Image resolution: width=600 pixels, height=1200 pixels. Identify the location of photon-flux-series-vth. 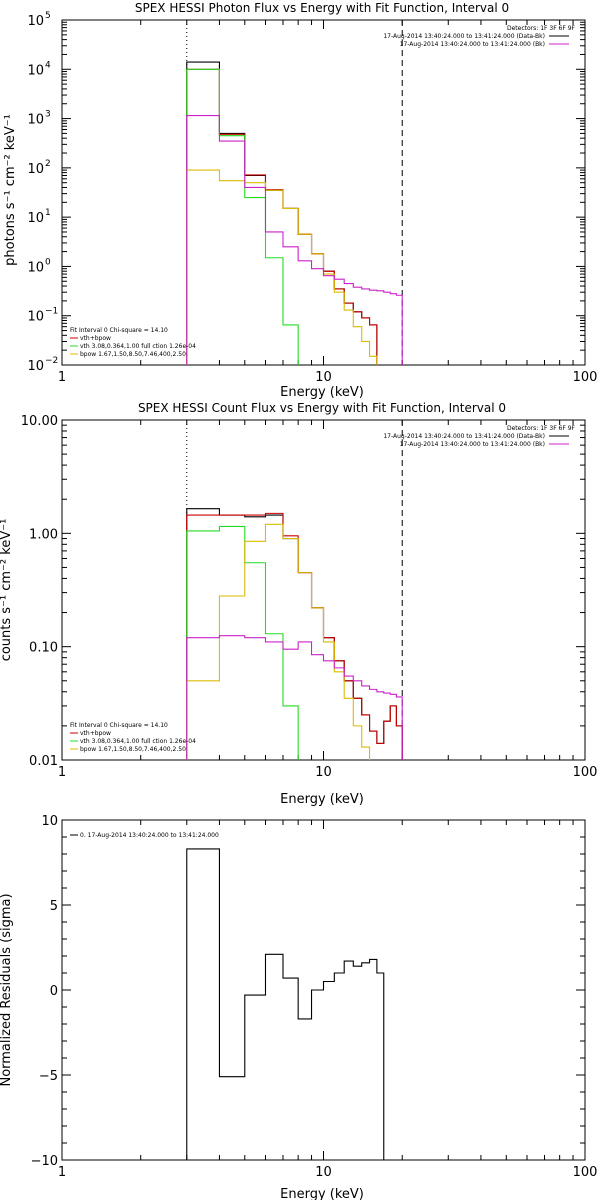
(242, 216).